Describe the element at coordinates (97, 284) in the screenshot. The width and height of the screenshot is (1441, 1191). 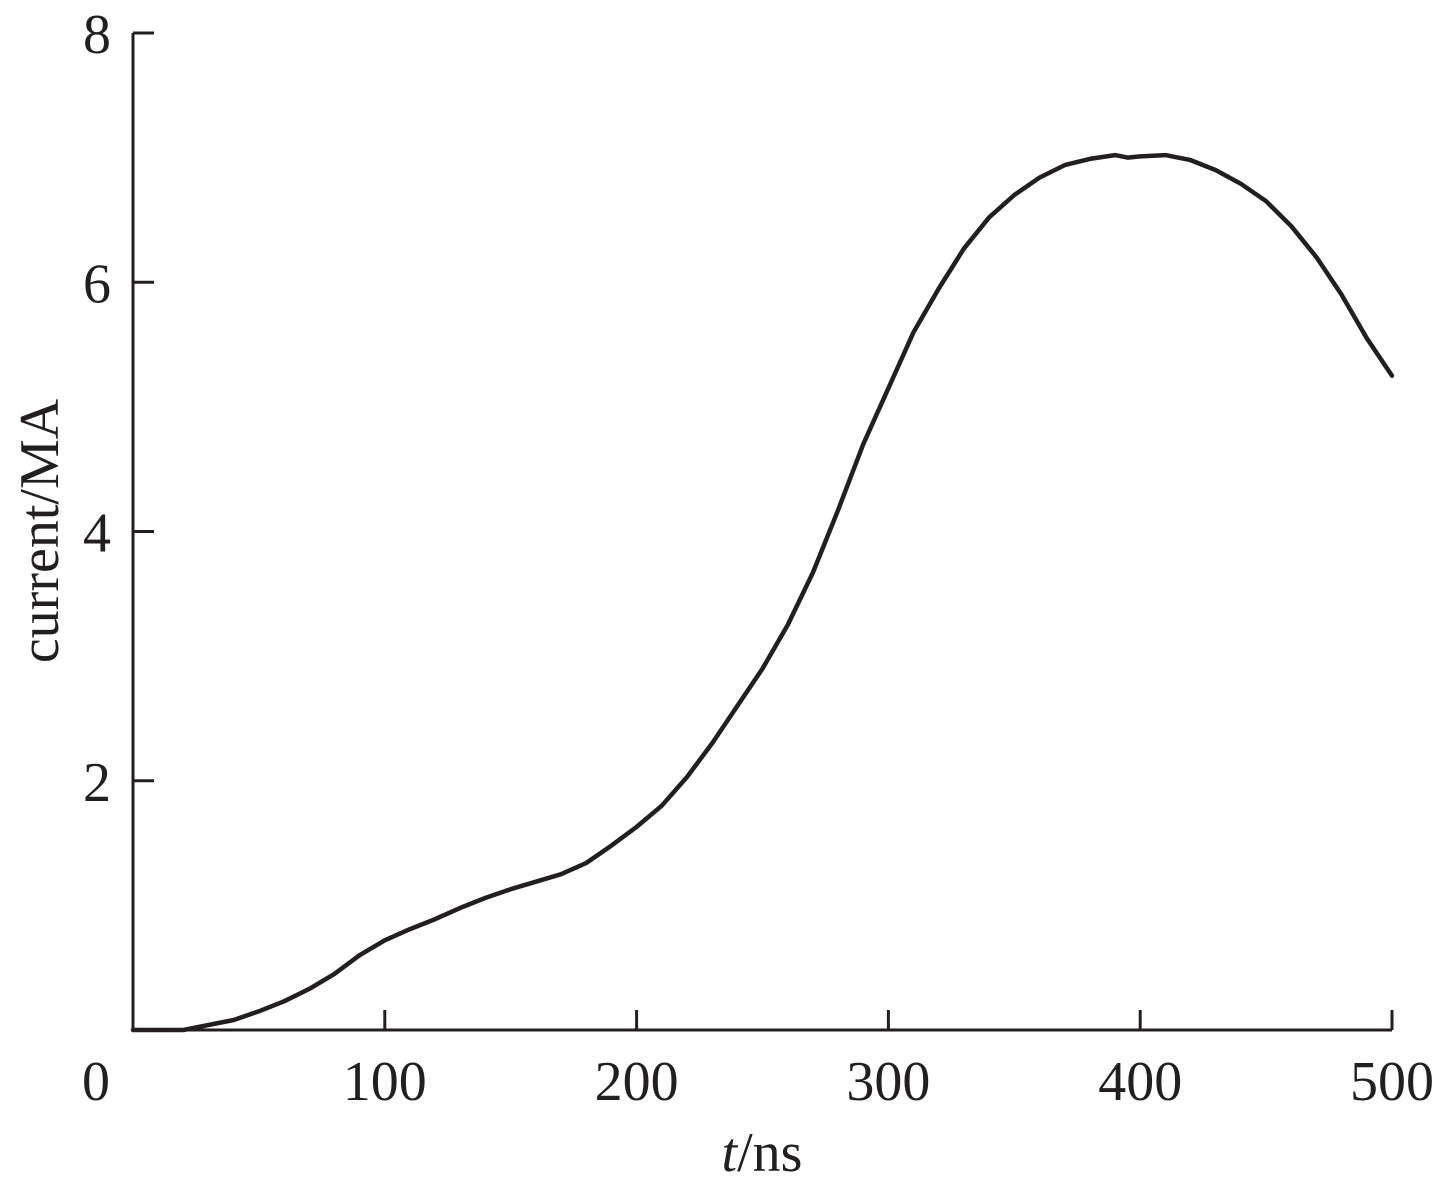
I see `y-tick-label: 6` at that location.